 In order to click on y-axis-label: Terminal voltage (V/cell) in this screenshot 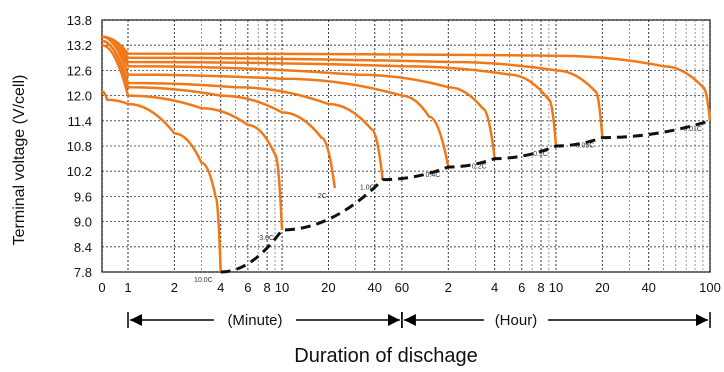, I will do `click(19, 160)`.